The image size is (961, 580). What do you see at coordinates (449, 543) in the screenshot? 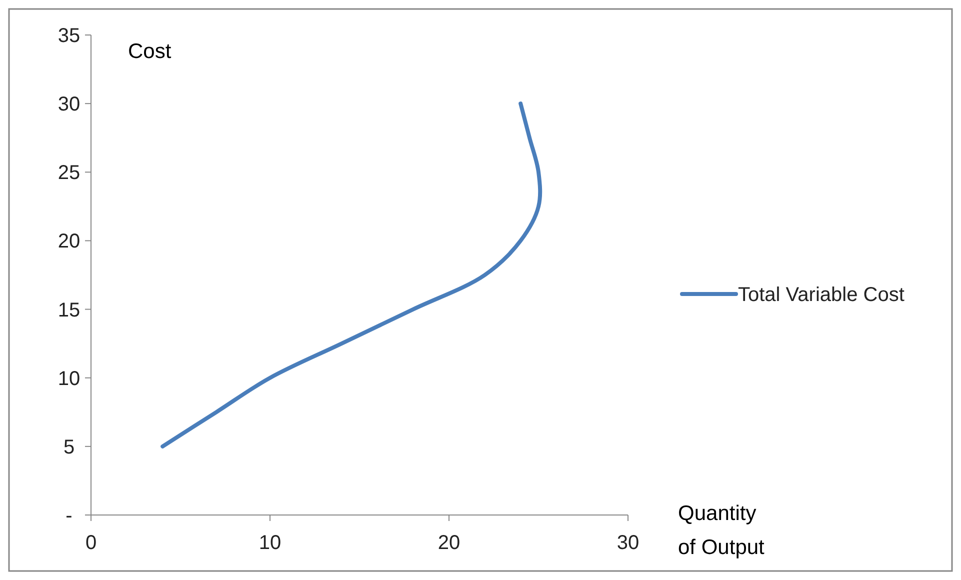
I see `x-tick-label: 20` at bounding box center [449, 543].